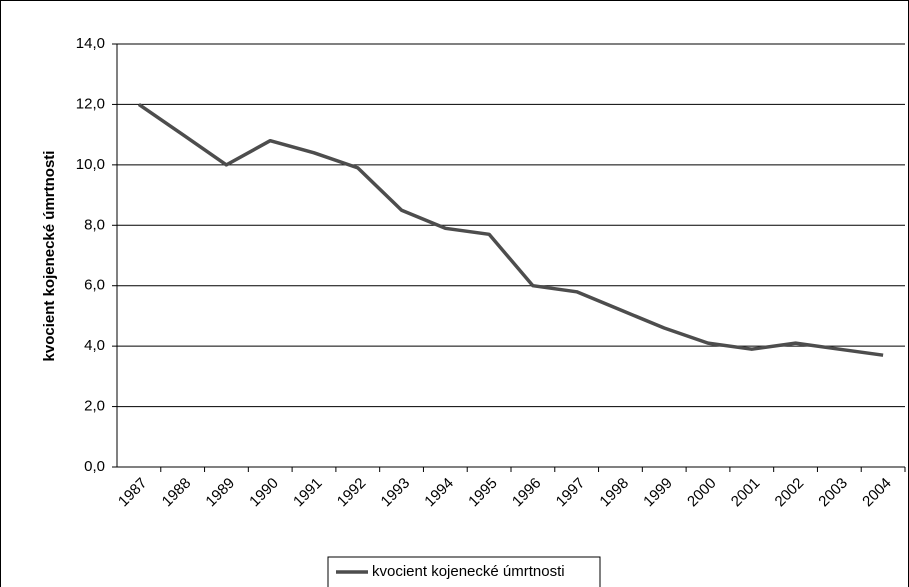 This screenshot has width=909, height=587. I want to click on y-tick-label: 10,0, so click(90, 164).